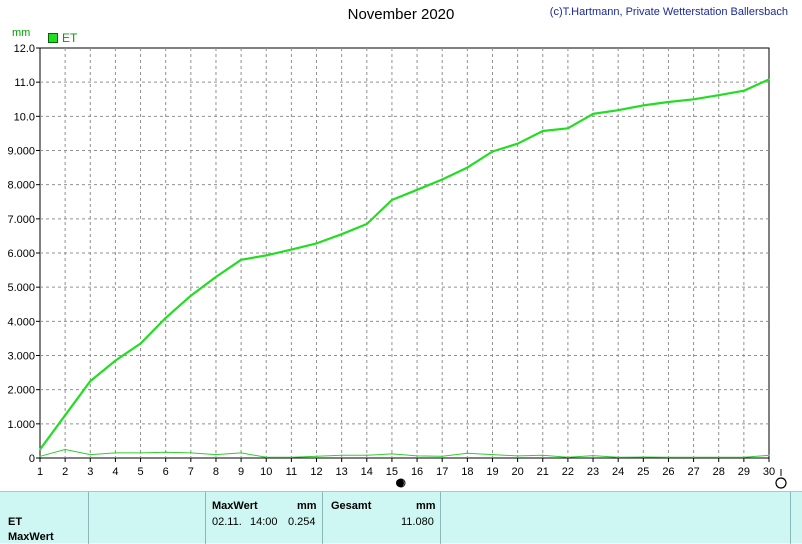  What do you see at coordinates (264, 522) in the screenshot?
I see `max-time: 14:00` at bounding box center [264, 522].